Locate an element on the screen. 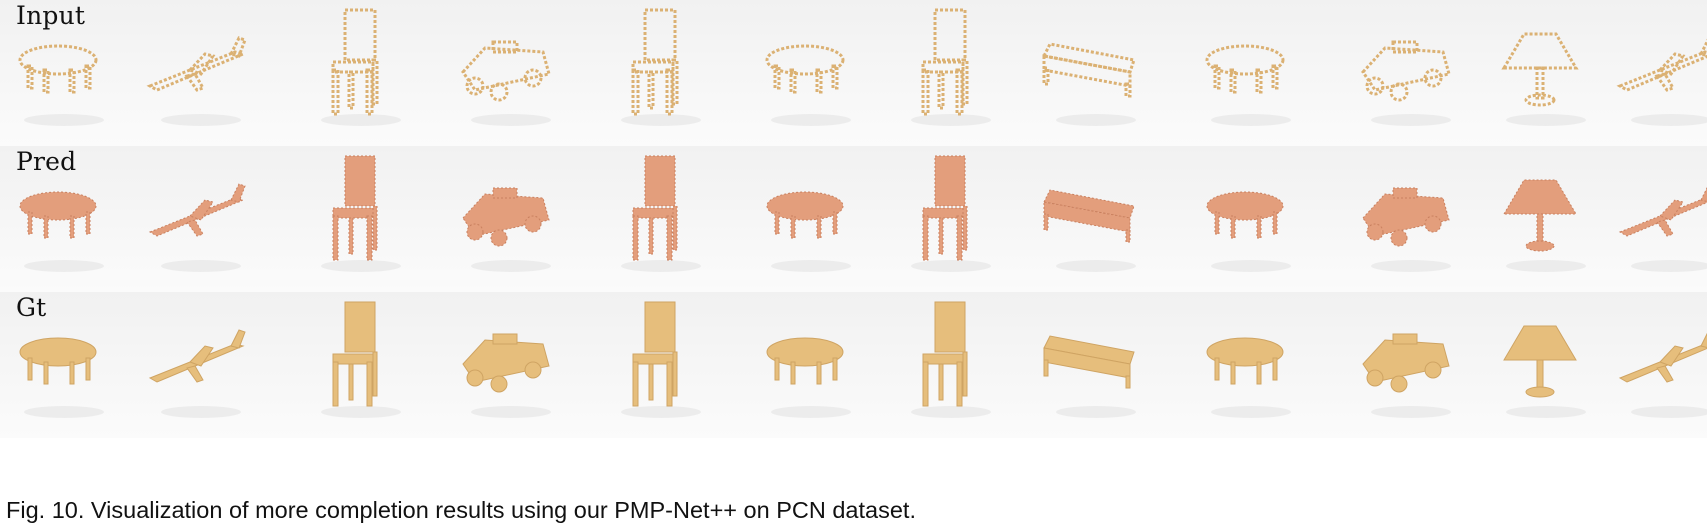  object-lamp-pred is located at coordinates (1544, 225).